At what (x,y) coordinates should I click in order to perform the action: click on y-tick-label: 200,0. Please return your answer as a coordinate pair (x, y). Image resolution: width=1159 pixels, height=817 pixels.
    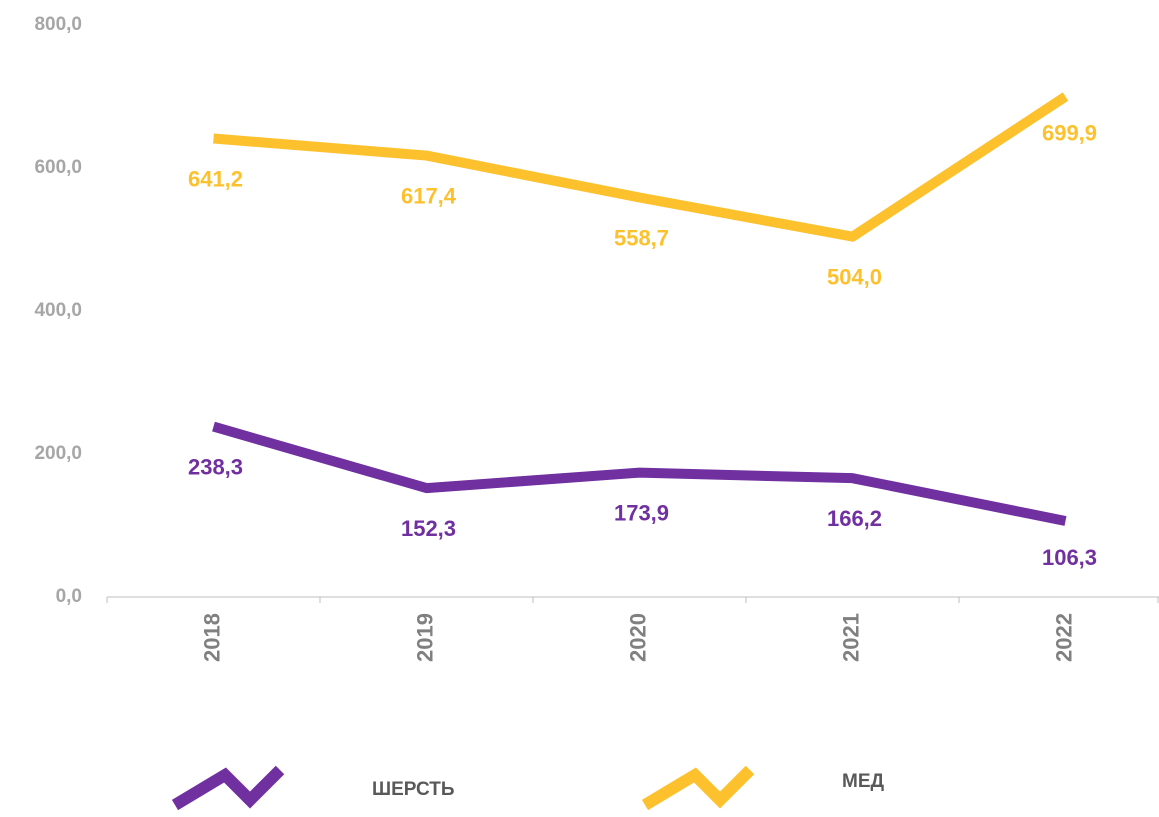
    Looking at the image, I should click on (58, 453).